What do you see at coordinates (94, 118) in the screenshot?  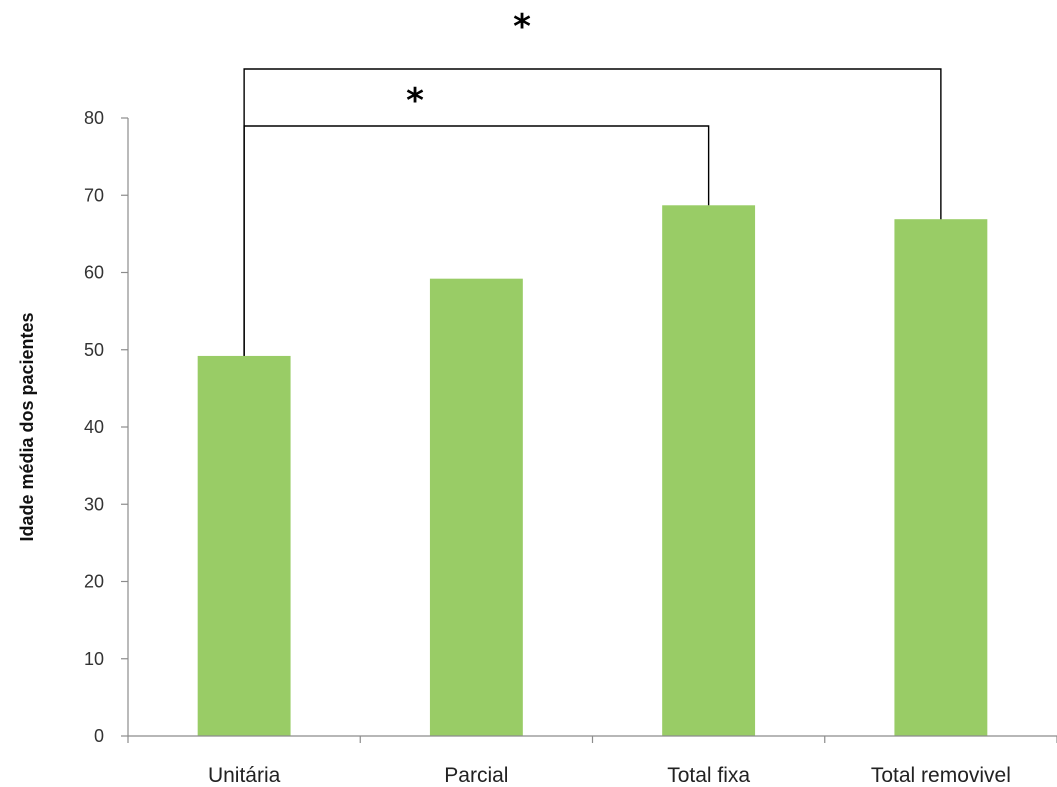 I see `y-tick-label: 80` at bounding box center [94, 118].